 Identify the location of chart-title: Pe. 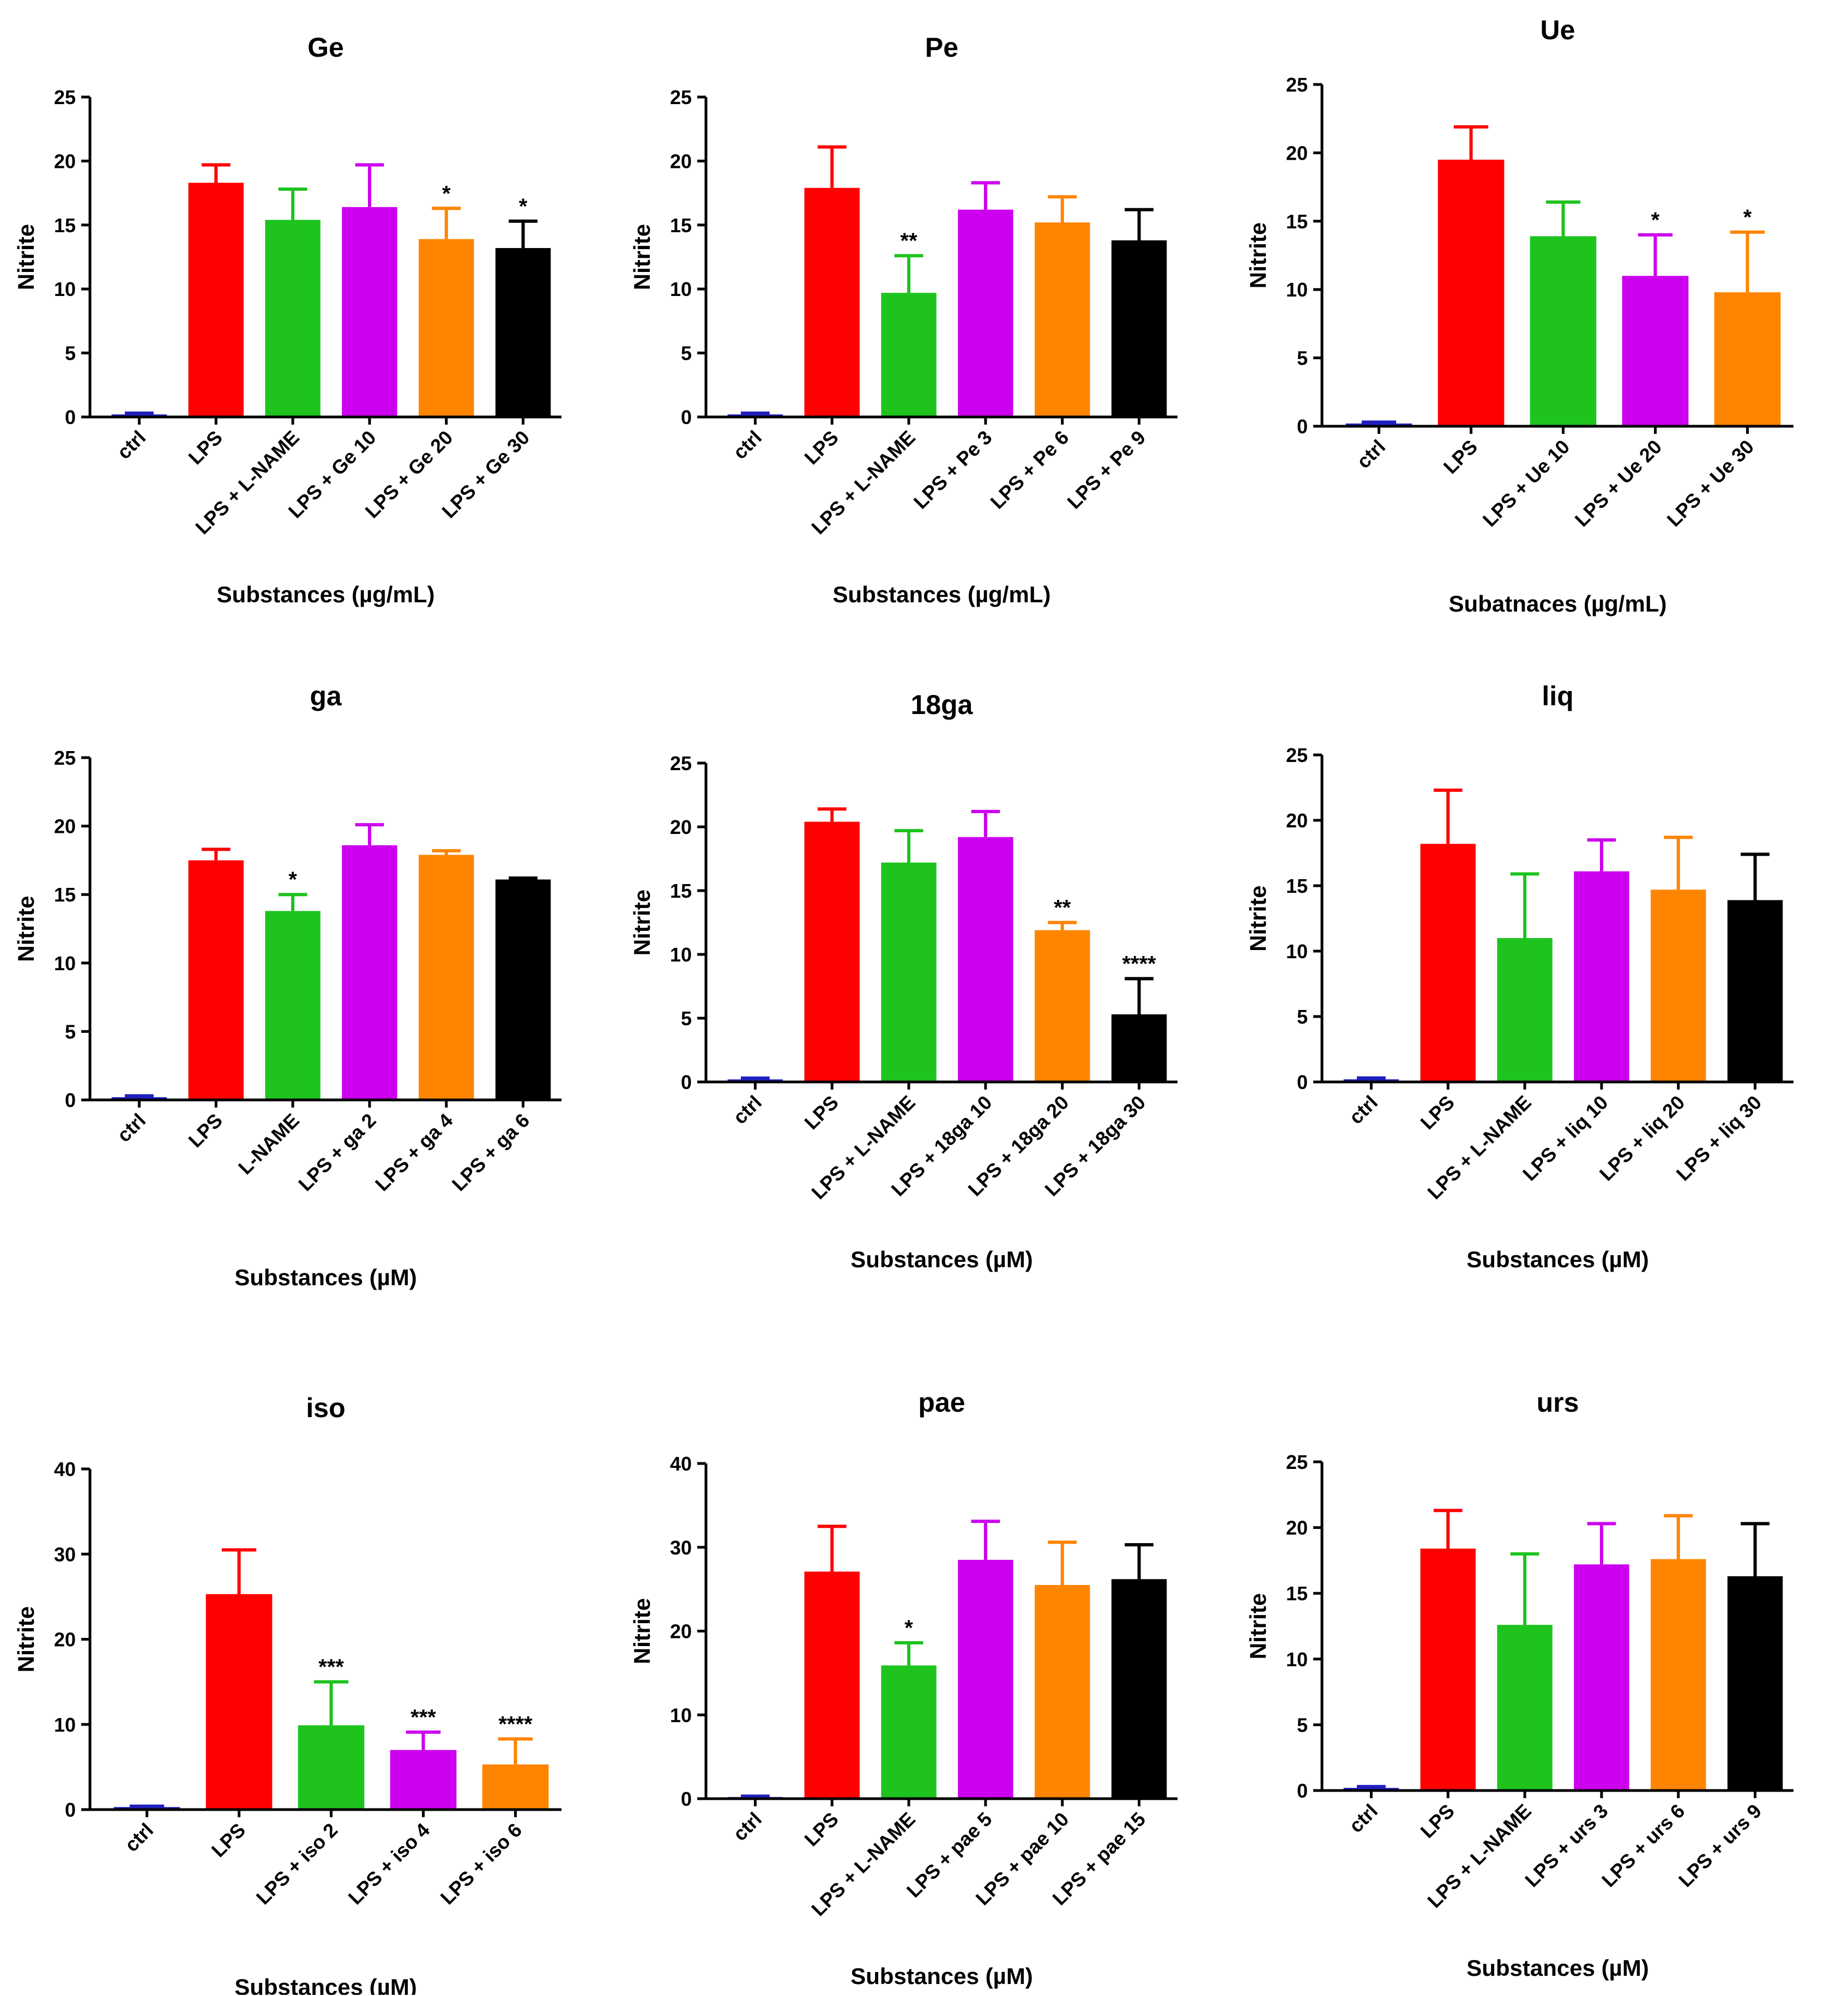
(942, 47).